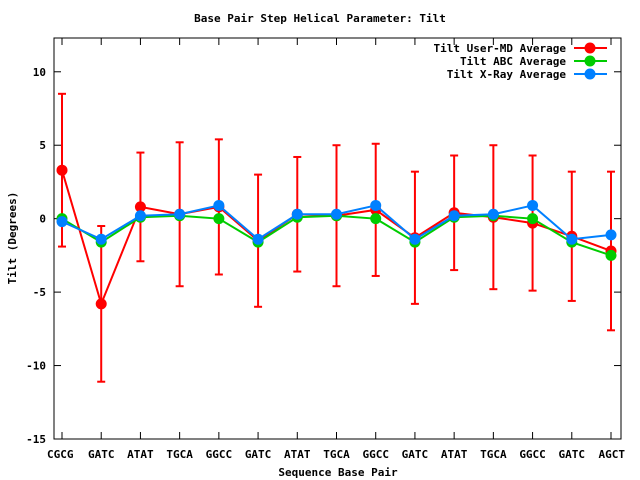  What do you see at coordinates (42, 145) in the screenshot?
I see `y-tick-label: 5` at bounding box center [42, 145].